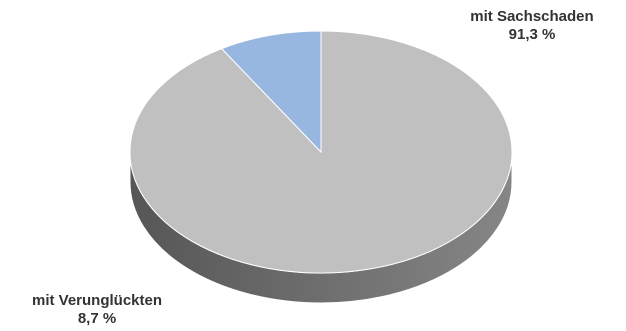 The width and height of the screenshot is (626, 331). Describe the element at coordinates (532, 16) in the screenshot. I see `slice-name-sachschaden: mit Sachschaden` at that location.